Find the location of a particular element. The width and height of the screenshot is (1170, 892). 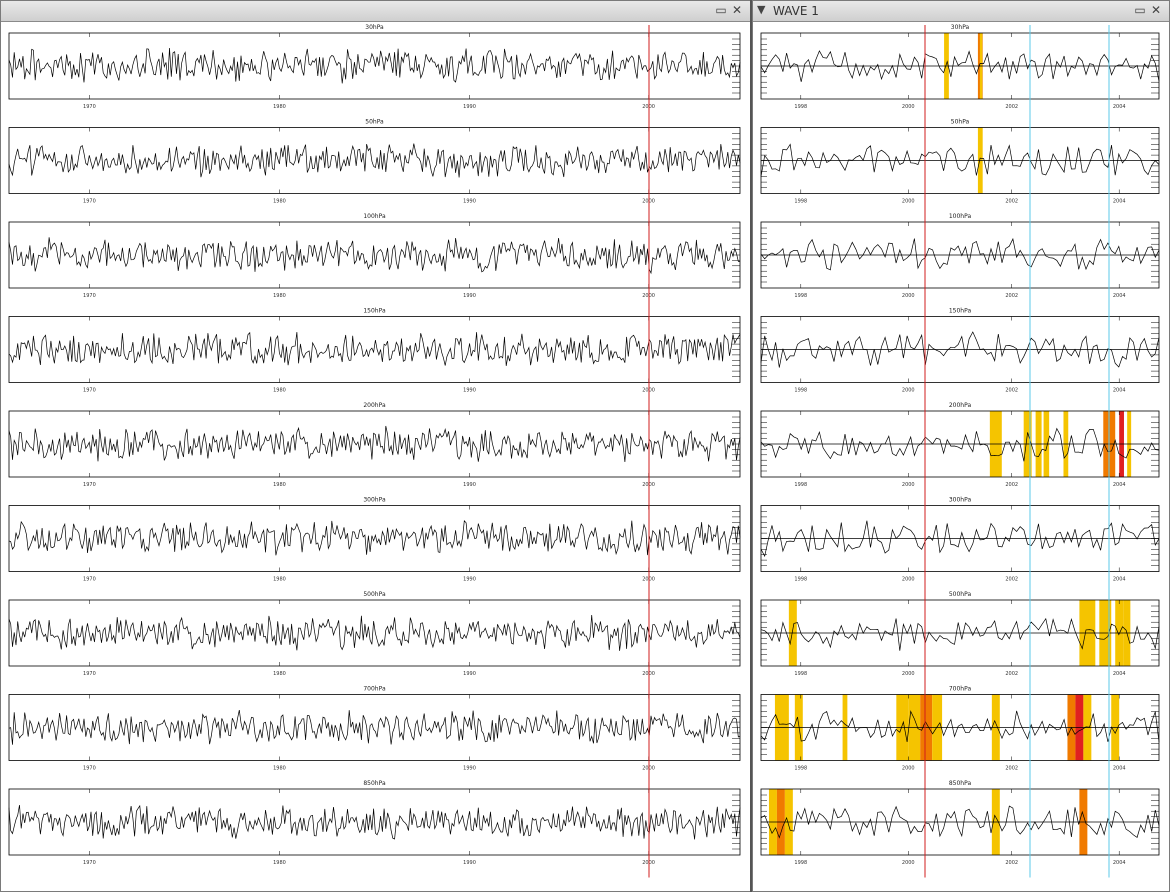

panel-300hPa: 300hPa1970198019902000 is located at coordinates (374, 540).